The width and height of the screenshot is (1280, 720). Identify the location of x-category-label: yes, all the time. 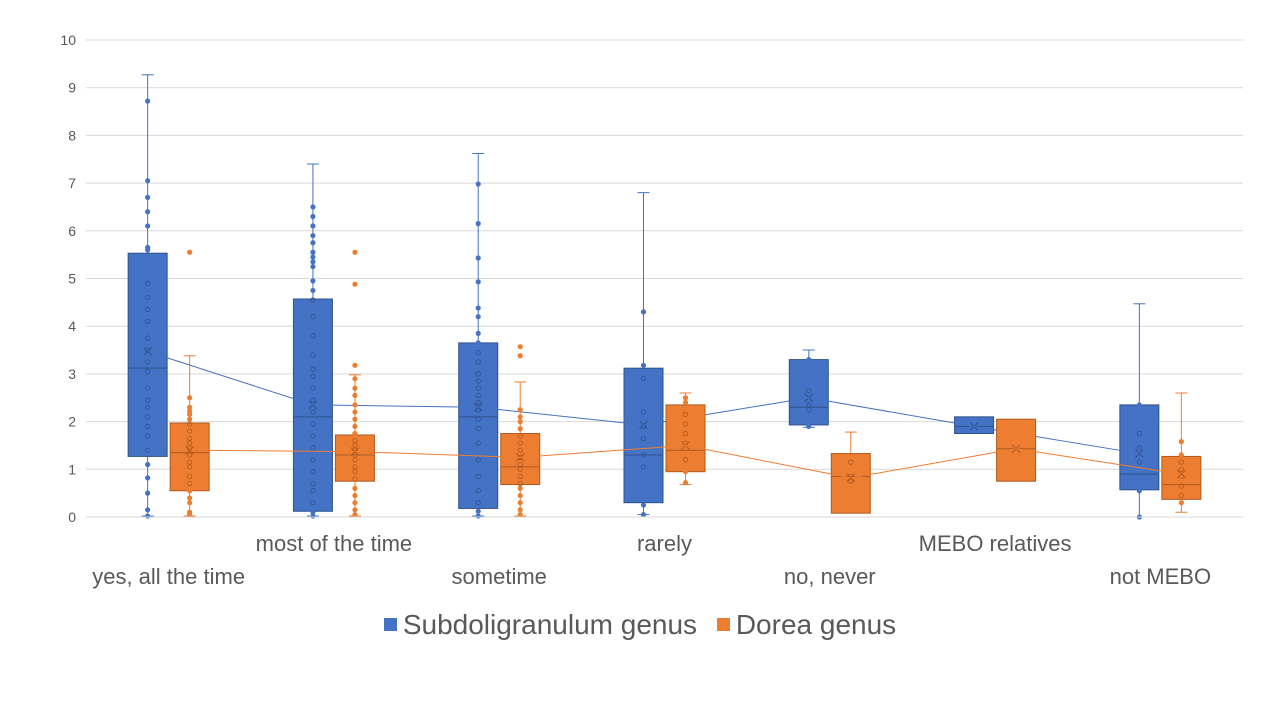
(168, 576).